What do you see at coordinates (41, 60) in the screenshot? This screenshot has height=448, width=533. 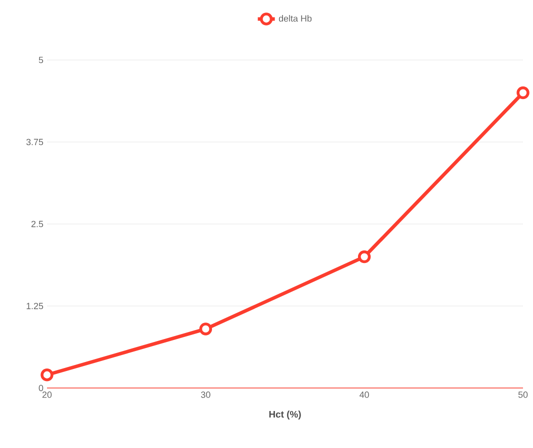 I see `y-tick-label: 5` at bounding box center [41, 60].